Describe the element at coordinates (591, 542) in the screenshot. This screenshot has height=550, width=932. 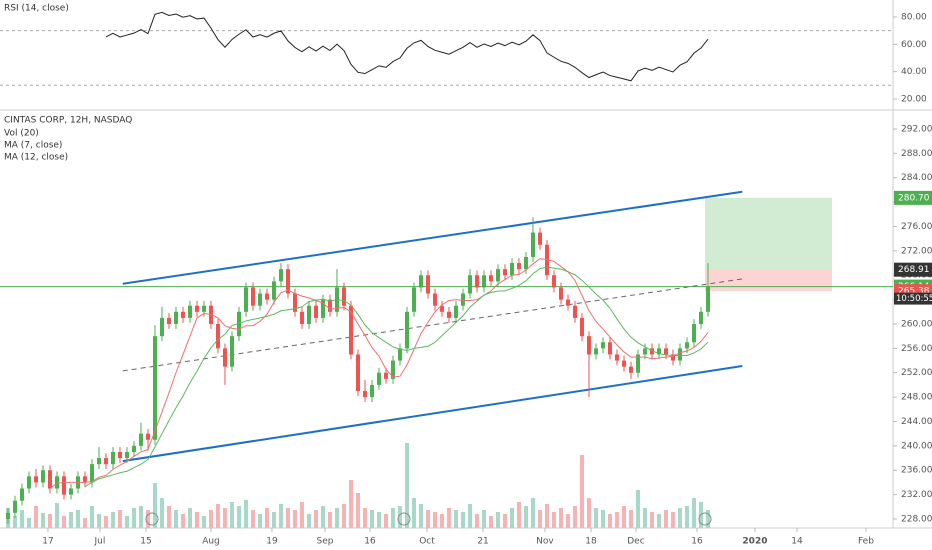
I see `x-tick-label: 18` at that location.